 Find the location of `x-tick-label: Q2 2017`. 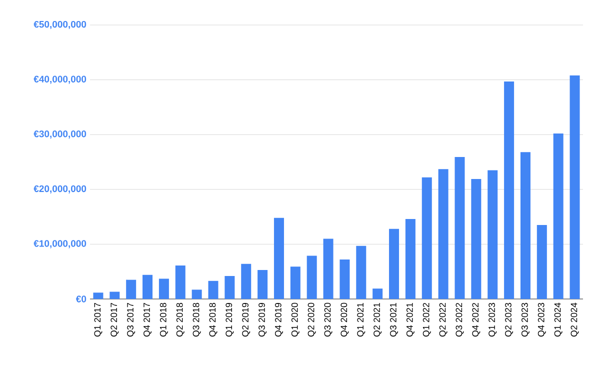

x-tick-label: Q2 2017 is located at coordinates (114, 319).